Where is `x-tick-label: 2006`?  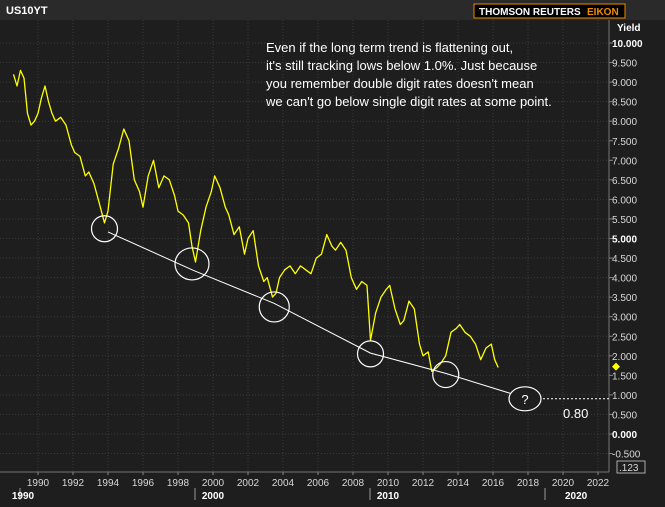 x-tick-label: 2006 is located at coordinates (318, 483).